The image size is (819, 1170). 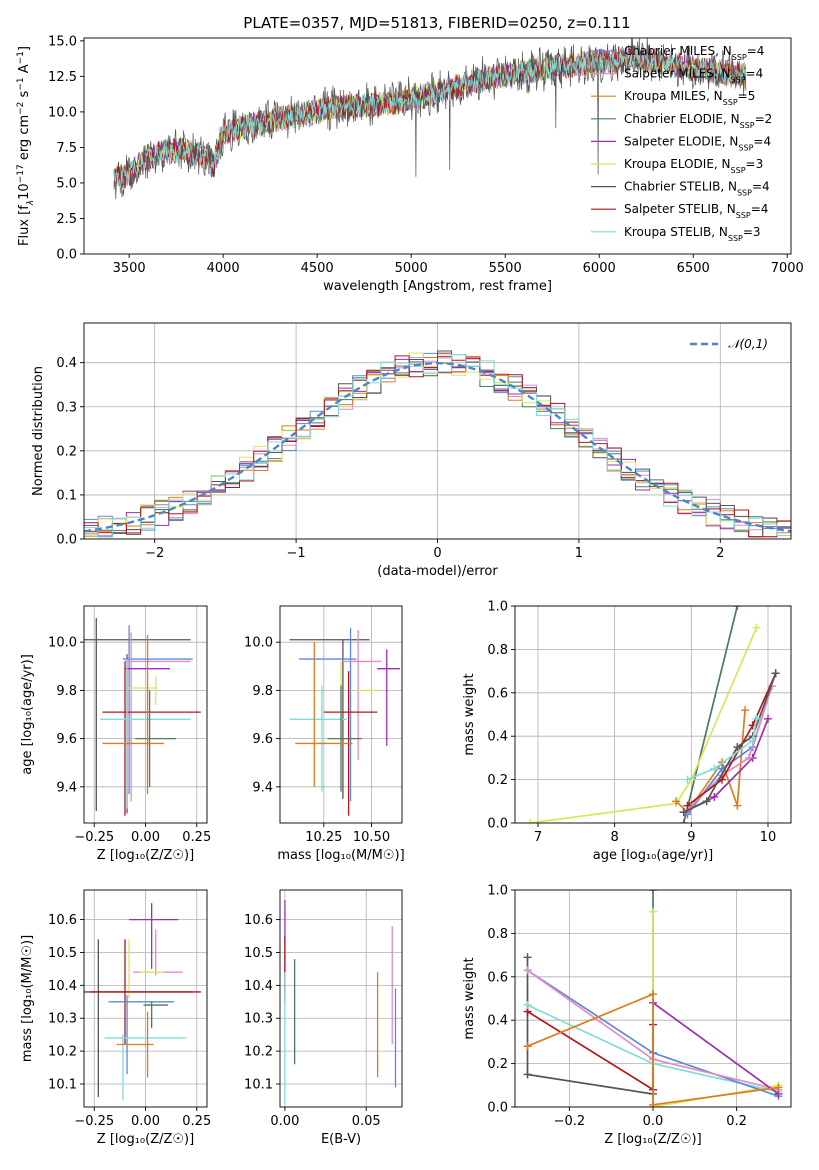 I want to click on y-tick-label: 10.1, so click(x=258, y=1084).